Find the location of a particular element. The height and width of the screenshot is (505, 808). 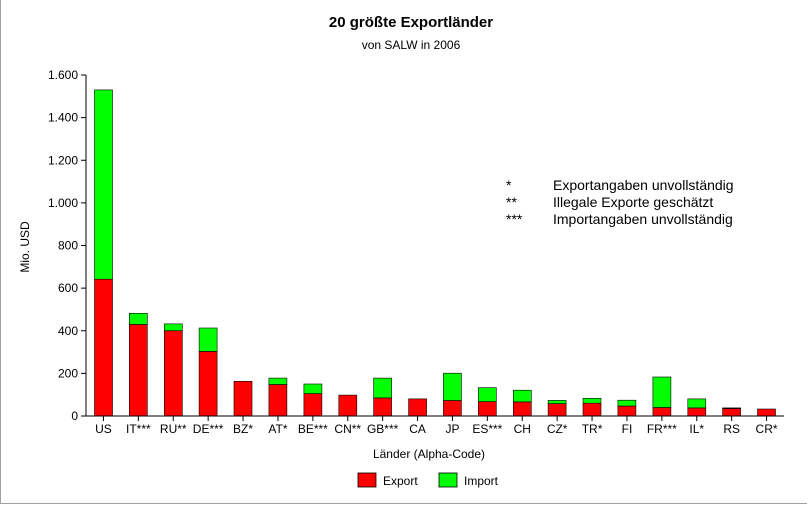

x-tick-label: CR* is located at coordinates (767, 429).